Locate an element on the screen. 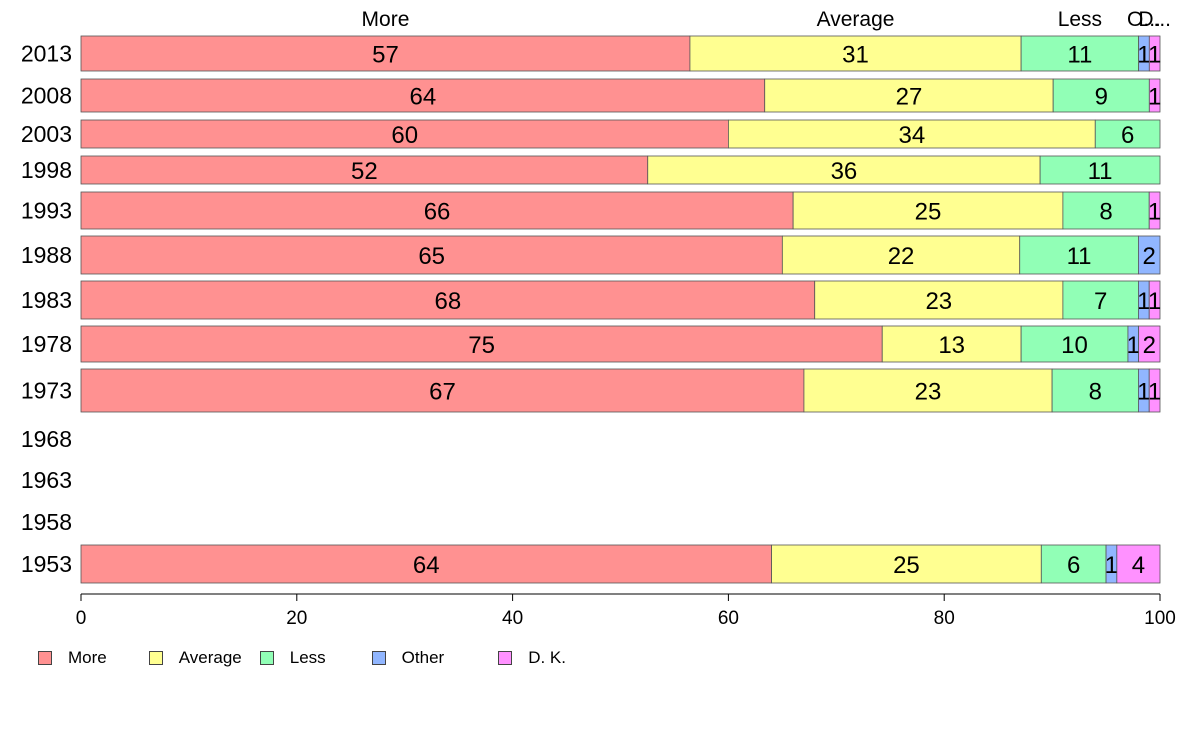 The height and width of the screenshot is (736, 1188). legend-item: D. K. is located at coordinates (532, 658).